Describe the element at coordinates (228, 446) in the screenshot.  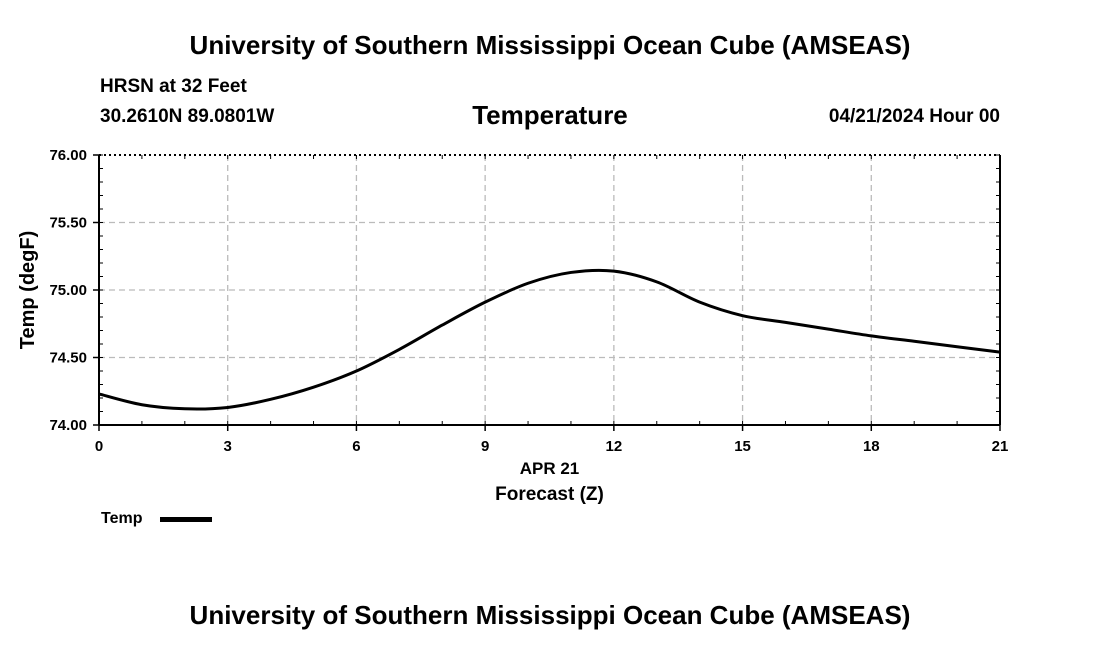
I see `x-tick-label: 3` at that location.